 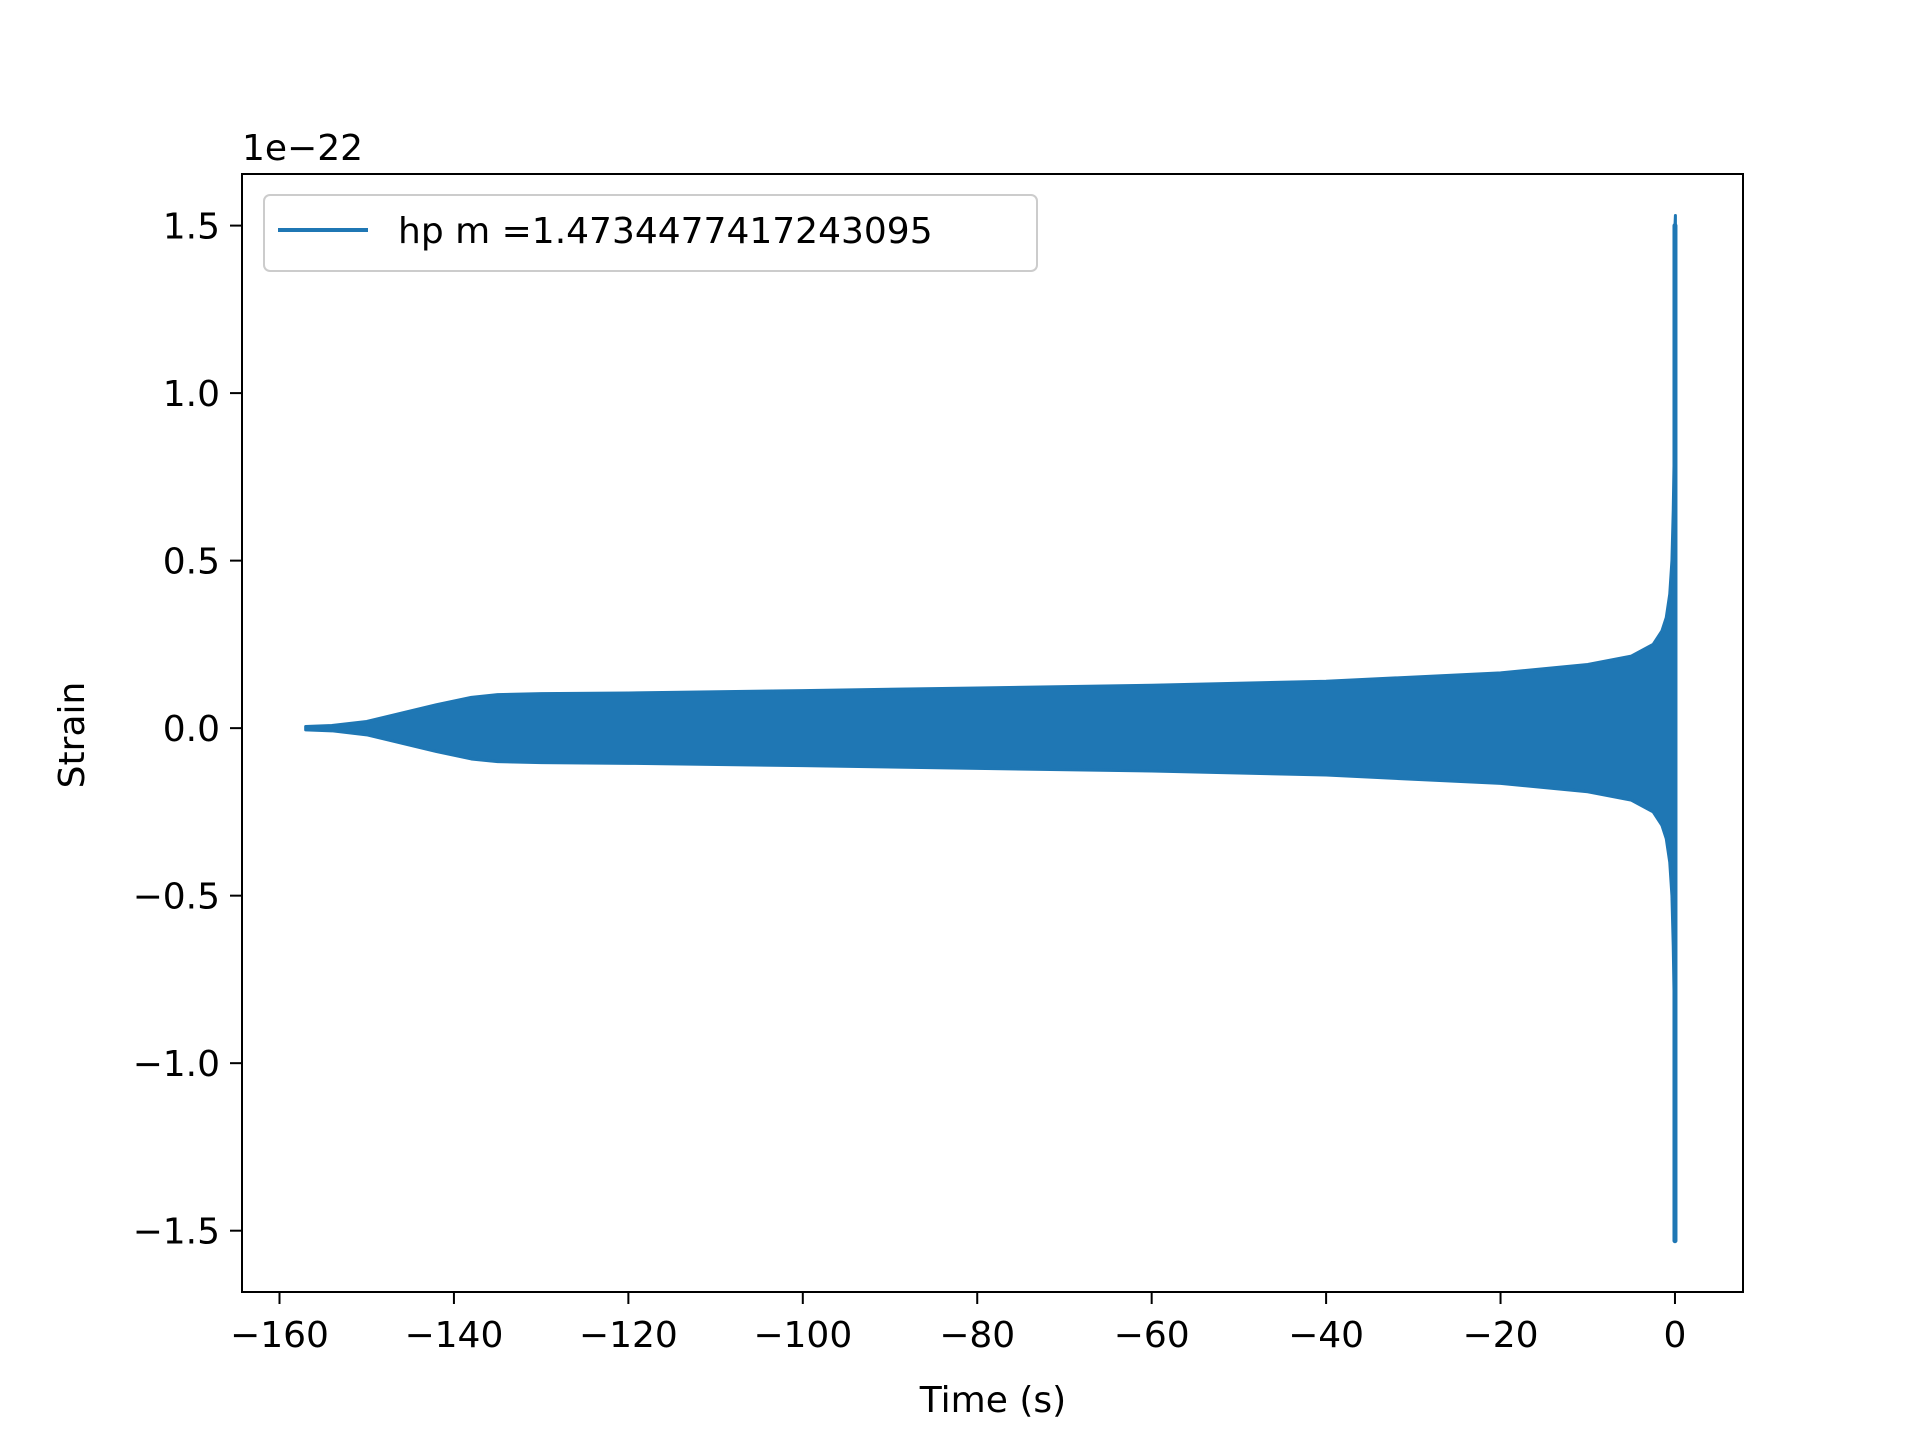 I want to click on x-tick-label: −160, so click(x=279, y=1335).